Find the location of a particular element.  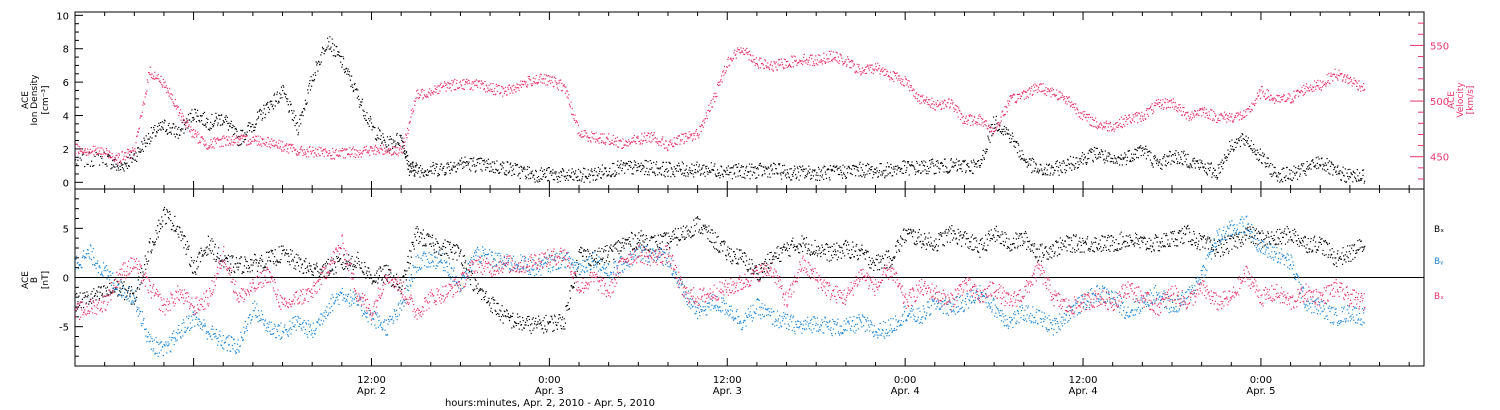

y-tick-label: 2 is located at coordinates (66, 150).